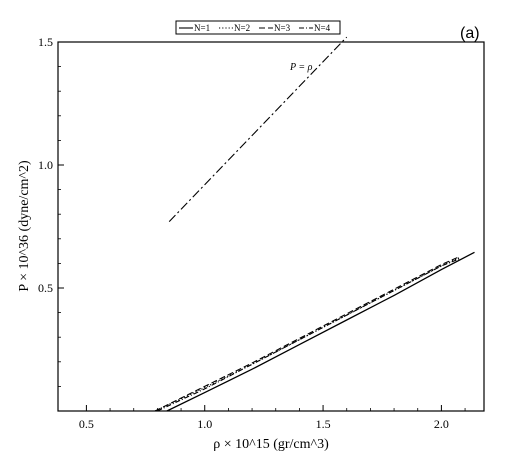 Image resolution: width=512 pixels, height=463 pixels. What do you see at coordinates (441, 424) in the screenshot?
I see `x-tick-label: 2.0` at bounding box center [441, 424].